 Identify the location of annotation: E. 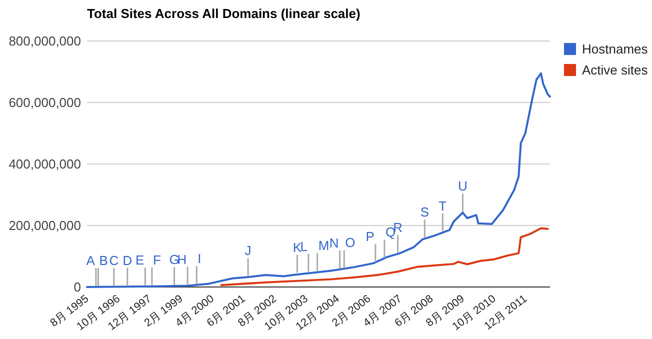
(140, 260).